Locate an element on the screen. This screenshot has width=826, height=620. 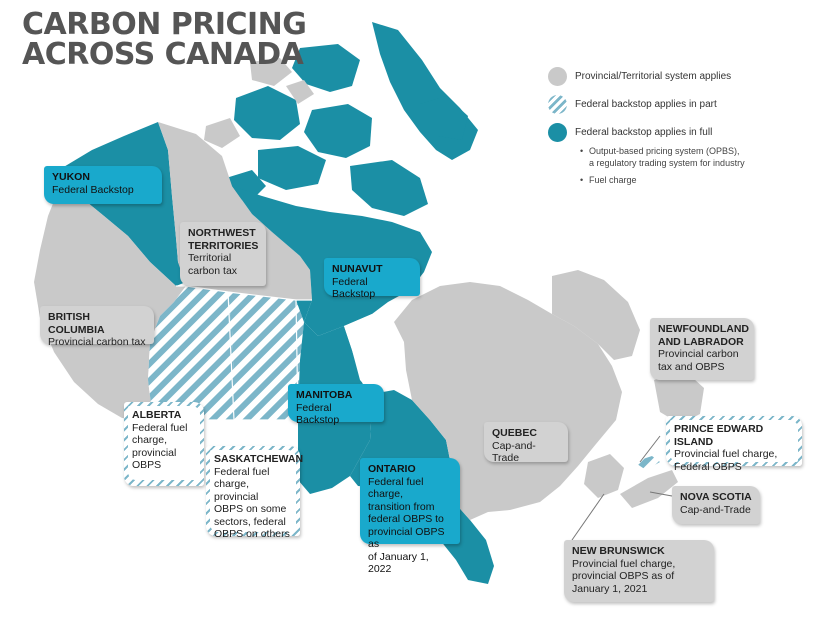
legend-sub-text: a regulatory trading system for industry is located at coordinates (667, 162).